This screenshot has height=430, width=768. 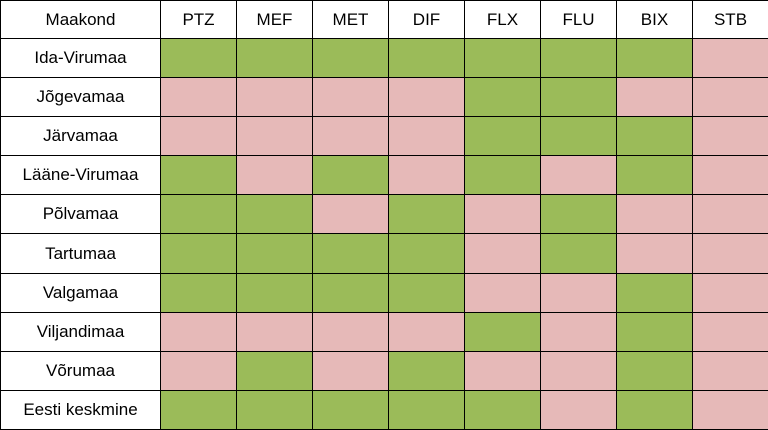 What do you see at coordinates (80, 292) in the screenshot?
I see `county-name-cell: Valgamaa` at bounding box center [80, 292].